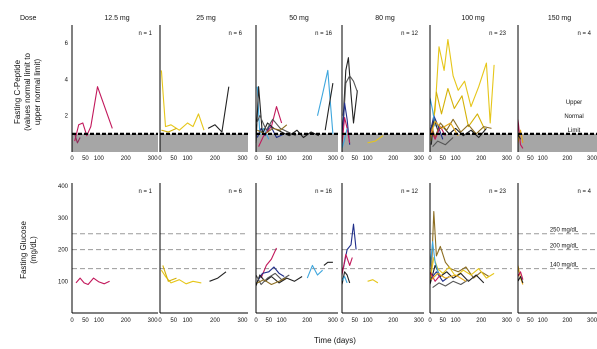  What do you see at coordinates (85, 159) in the screenshot?
I see `peptide-x-tick-label-0-1: 50` at bounding box center [85, 159].